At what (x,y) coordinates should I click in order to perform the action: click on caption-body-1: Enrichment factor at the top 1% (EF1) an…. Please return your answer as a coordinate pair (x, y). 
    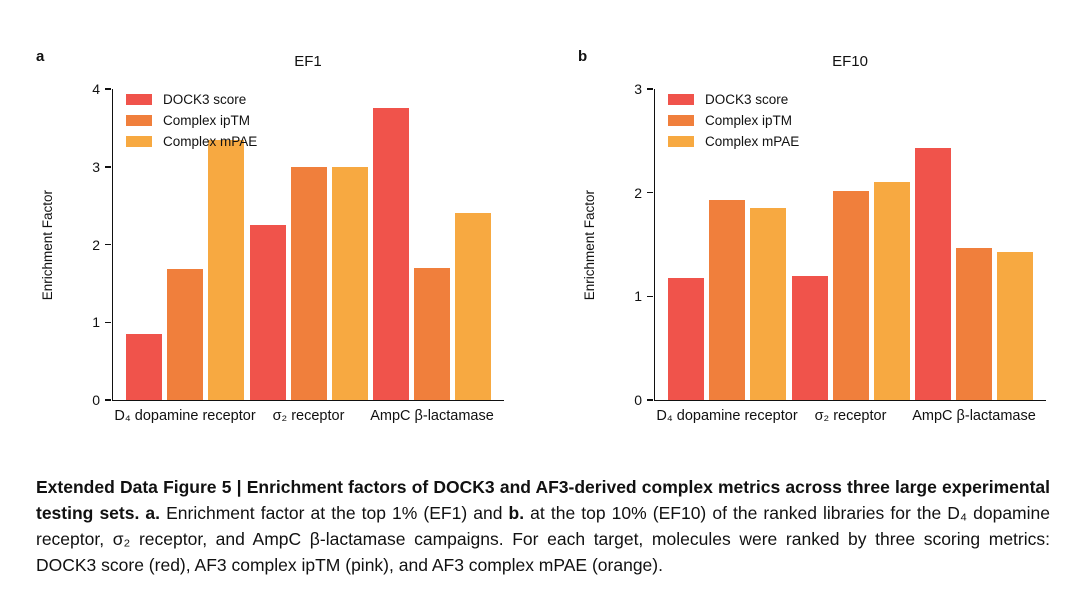
    Looking at the image, I should click on (334, 512).